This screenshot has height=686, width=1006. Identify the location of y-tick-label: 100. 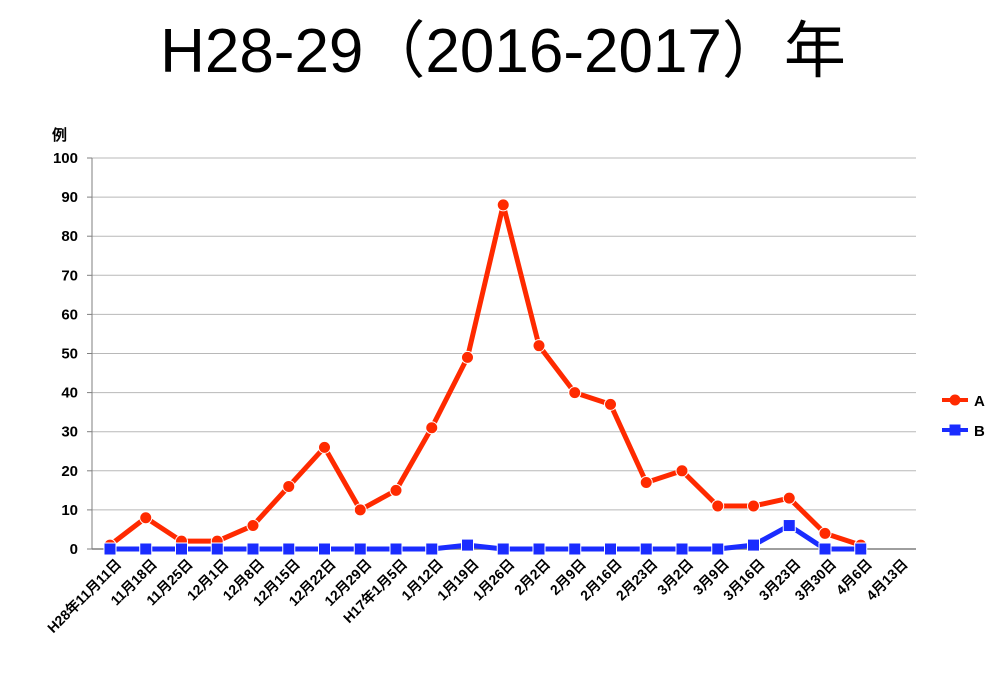
(65, 158).